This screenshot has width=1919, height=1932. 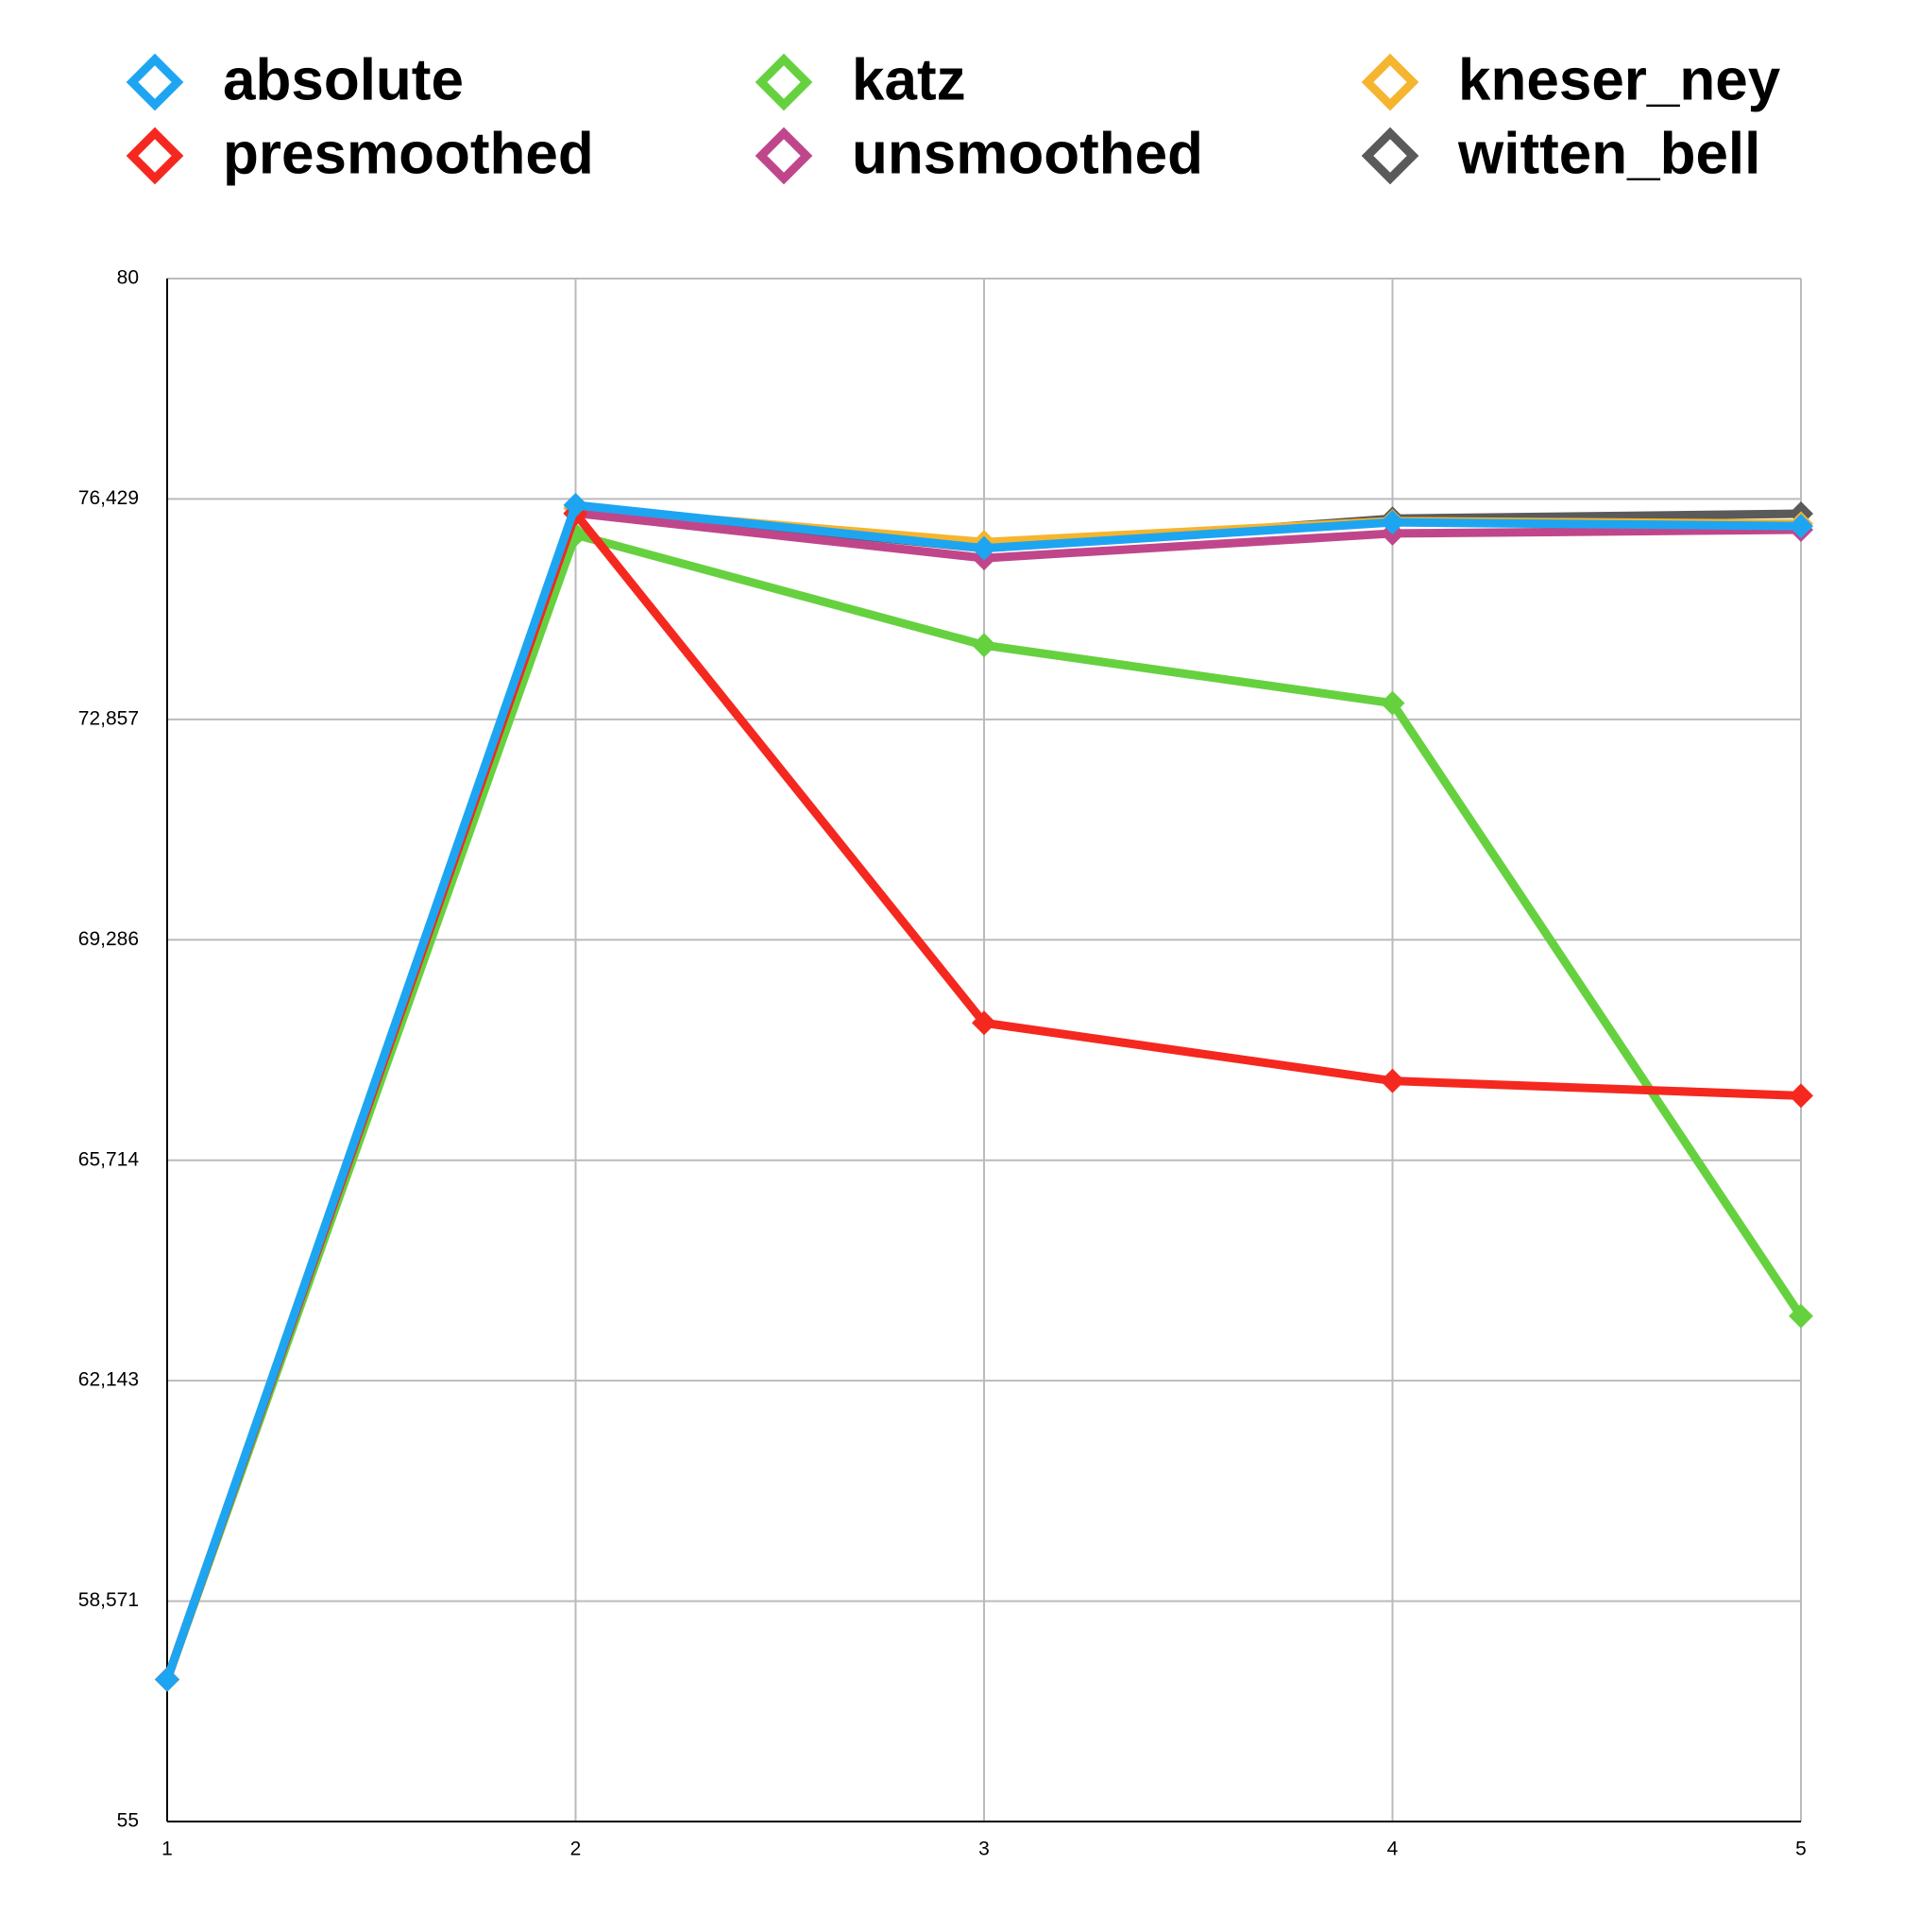 I want to click on legend-label: katz, so click(x=909, y=79).